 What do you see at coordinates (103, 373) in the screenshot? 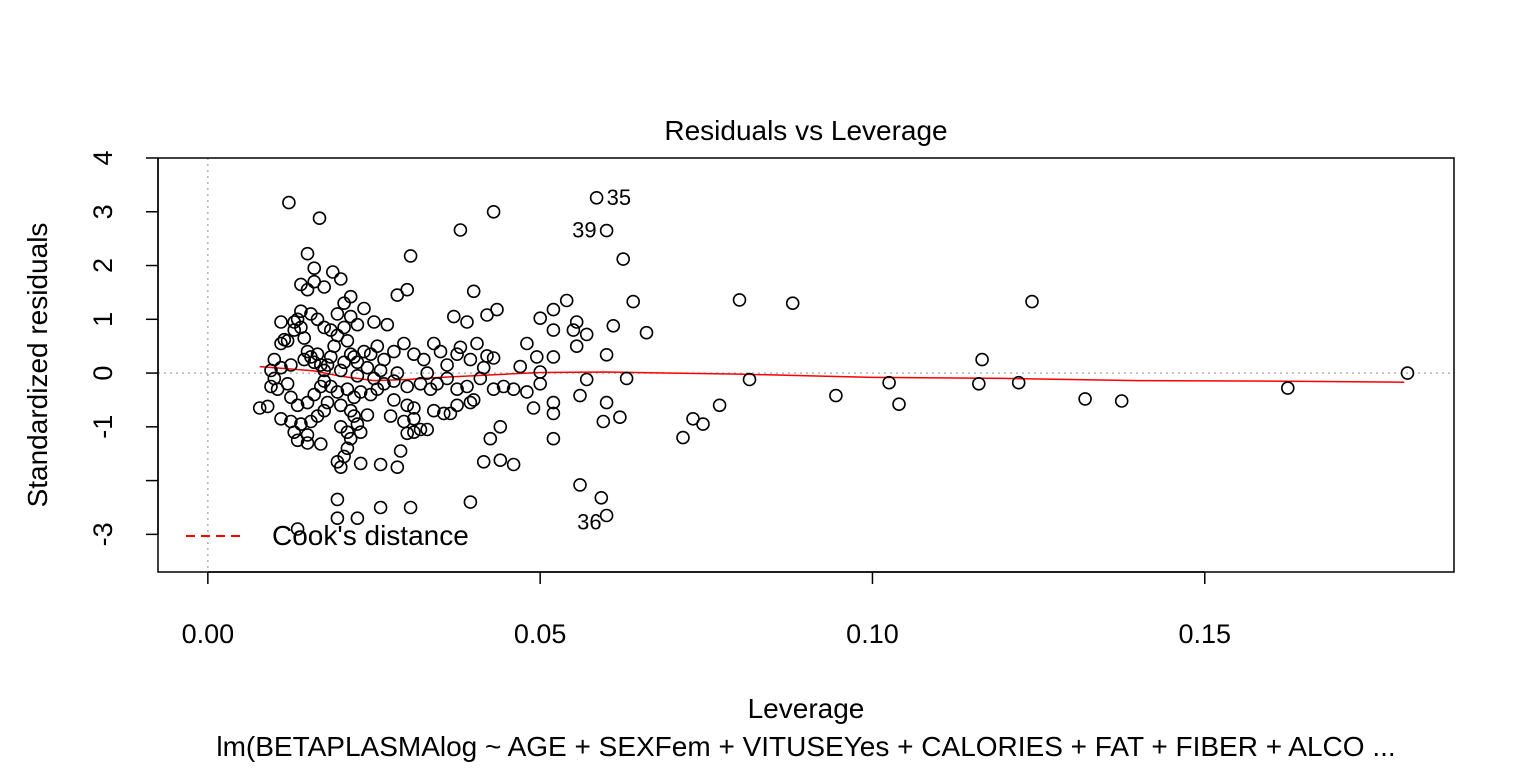
I see `y-tick-label: 0` at bounding box center [103, 373].